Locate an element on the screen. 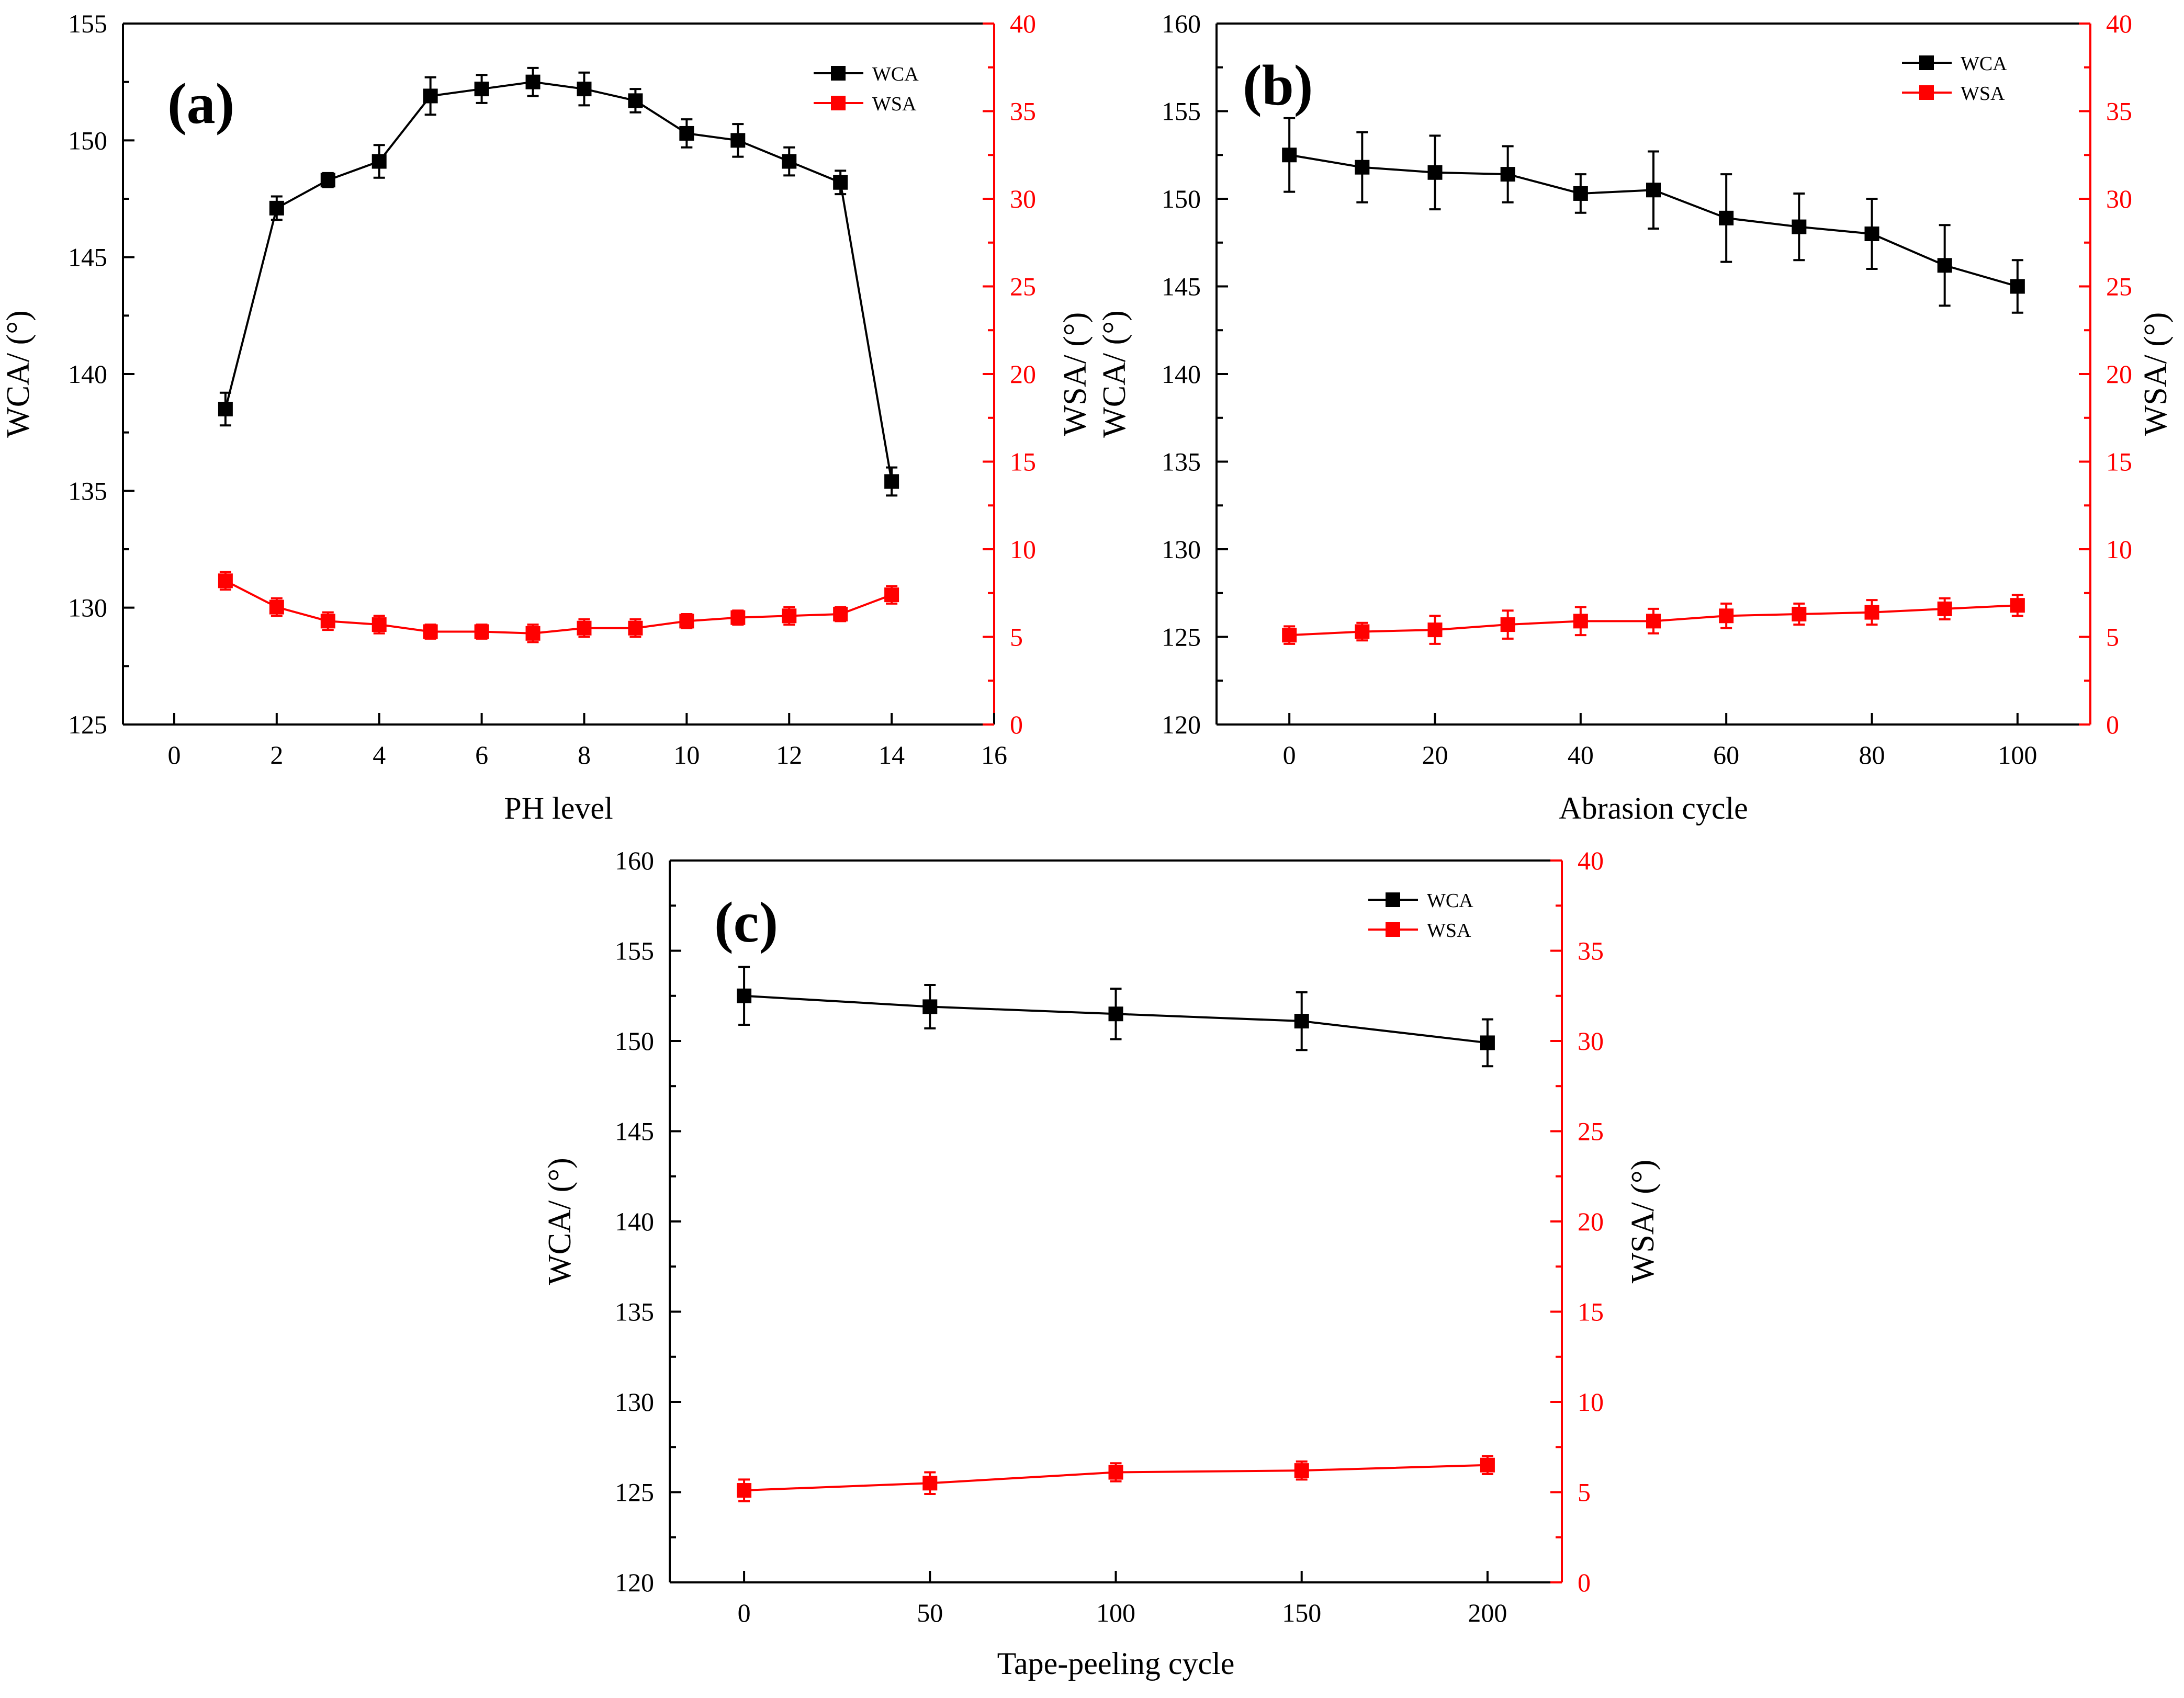 The image size is (2184, 1698). x-tick-label: 100 is located at coordinates (2018, 754).